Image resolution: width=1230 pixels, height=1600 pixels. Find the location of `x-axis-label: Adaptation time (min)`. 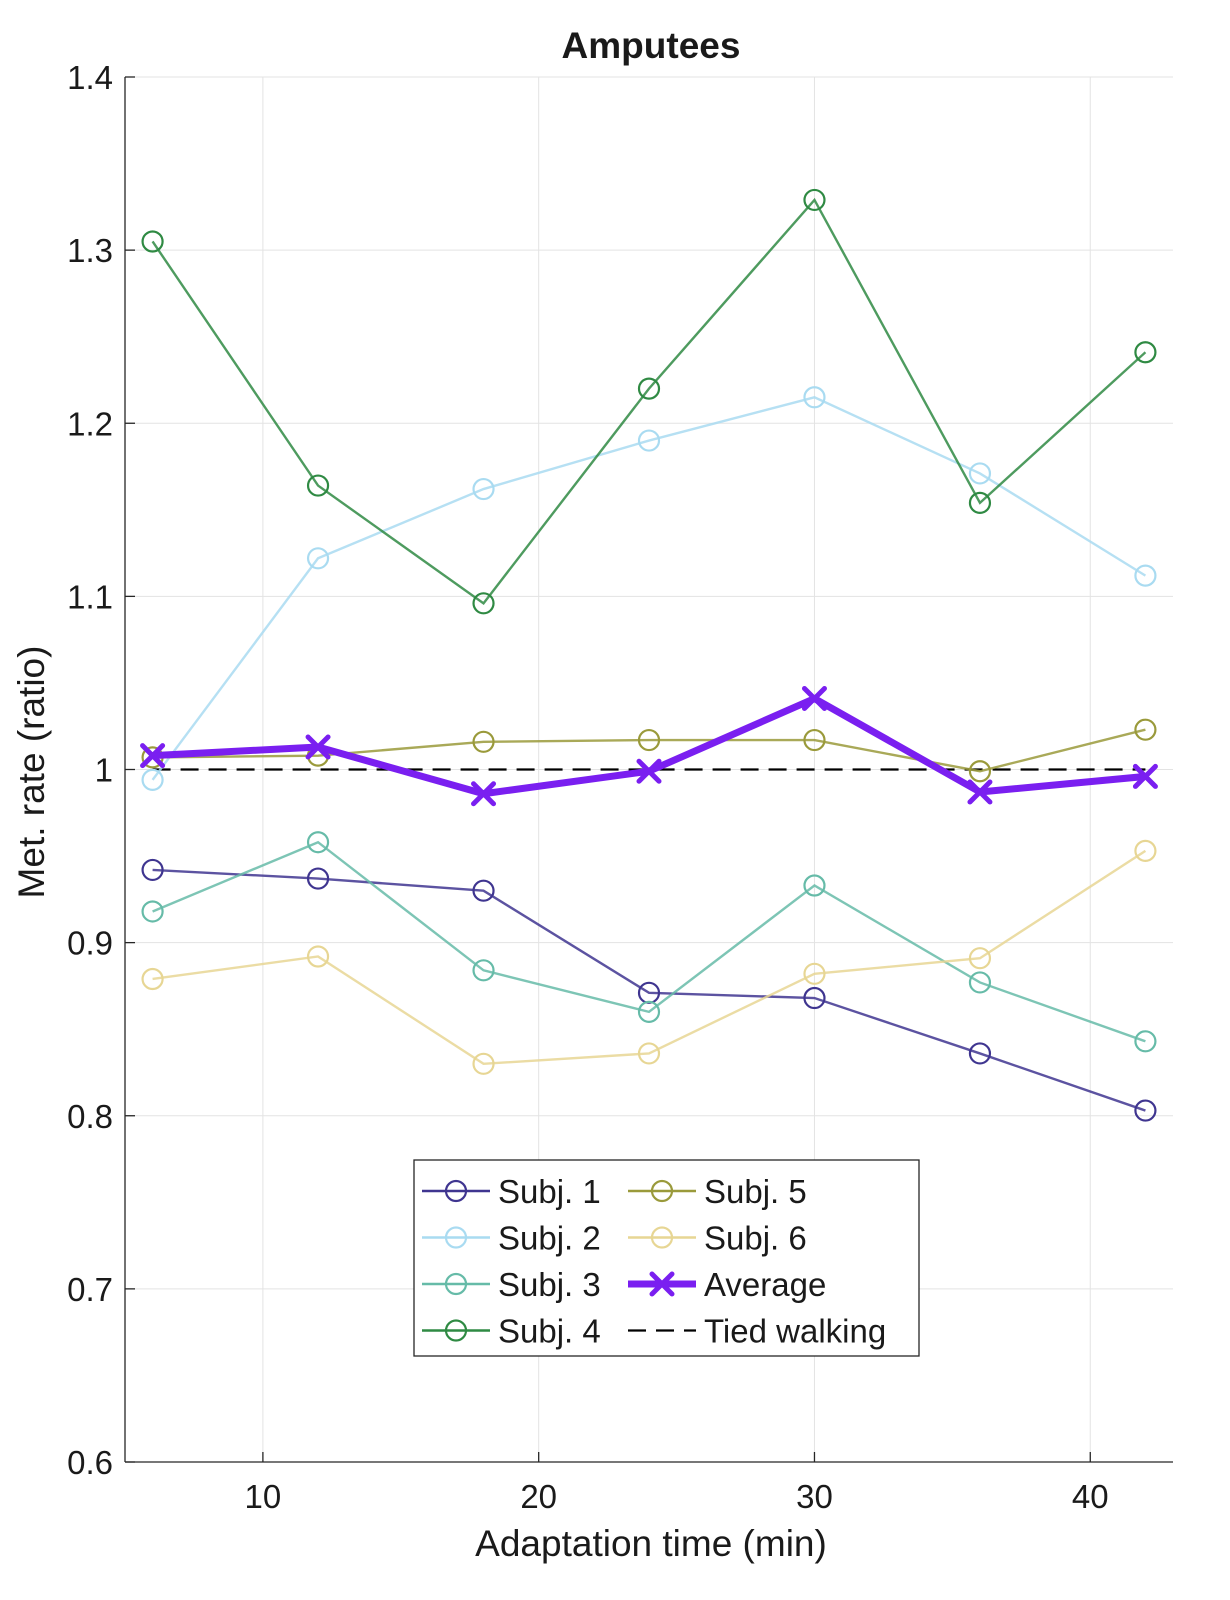

x-axis-label: Adaptation time (min) is located at coordinates (651, 1543).